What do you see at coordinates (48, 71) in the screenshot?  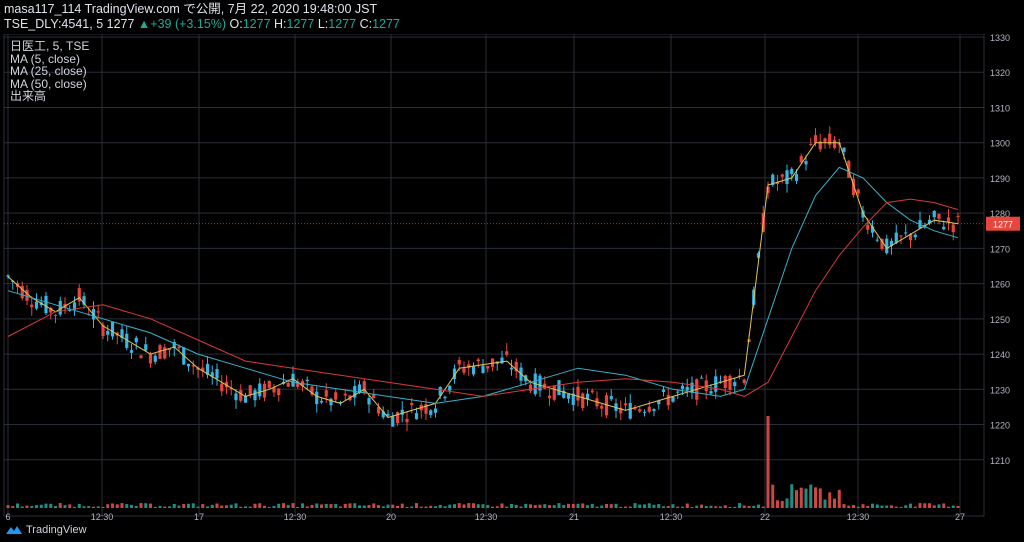 I see `legend-ma25: MA (25, close)` at bounding box center [48, 71].